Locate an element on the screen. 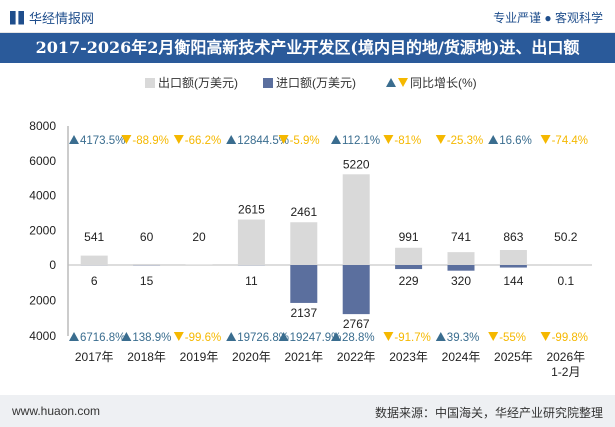  import-growth-label: -55% is located at coordinates (512, 338).